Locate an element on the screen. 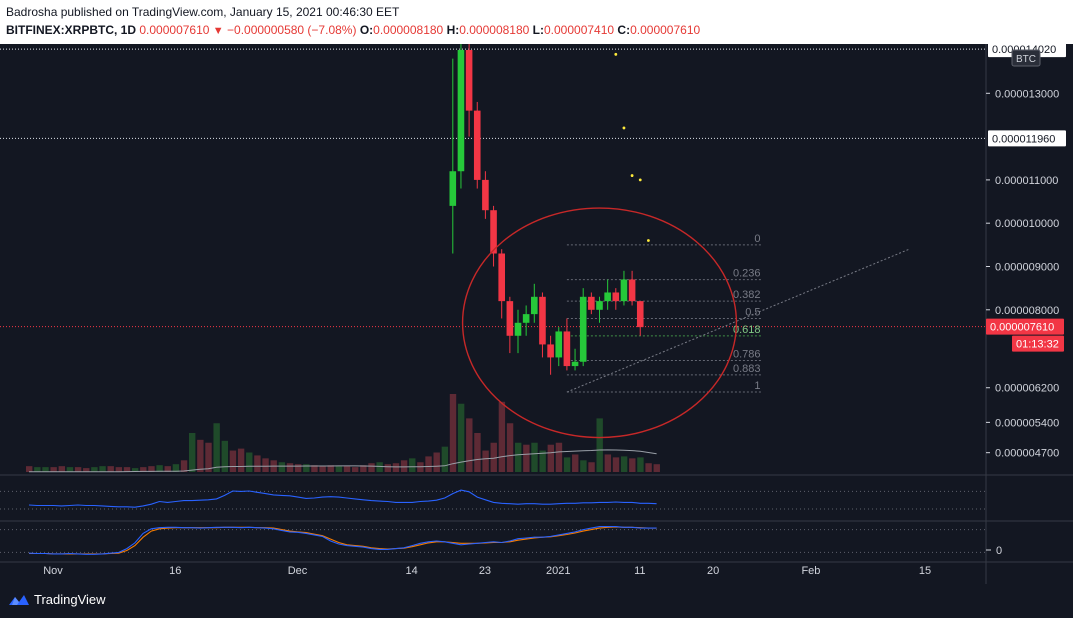 The height and width of the screenshot is (618, 1073). x-axis-tick-label: Dec is located at coordinates (298, 571).